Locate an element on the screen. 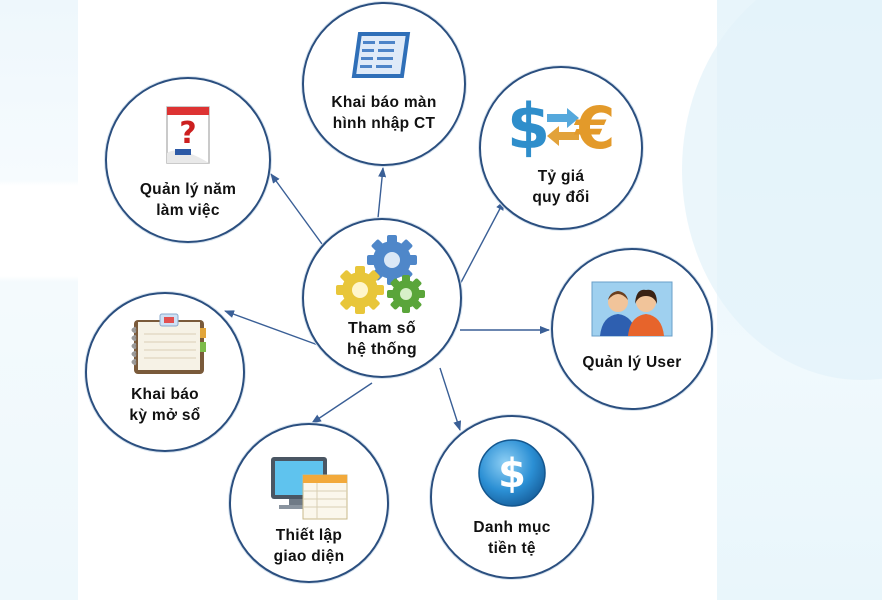 The width and height of the screenshot is (882, 600). gears-icon is located at coordinates (380, 274).